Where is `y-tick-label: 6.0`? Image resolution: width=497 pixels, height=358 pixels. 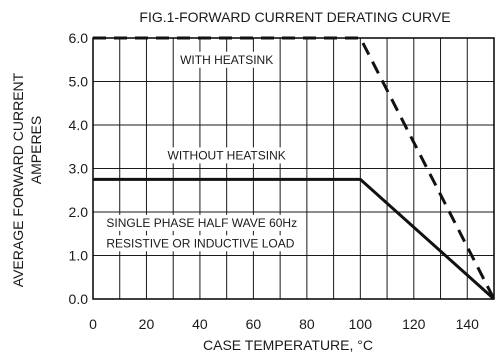 y-tick-label: 6.0 is located at coordinates (79, 38).